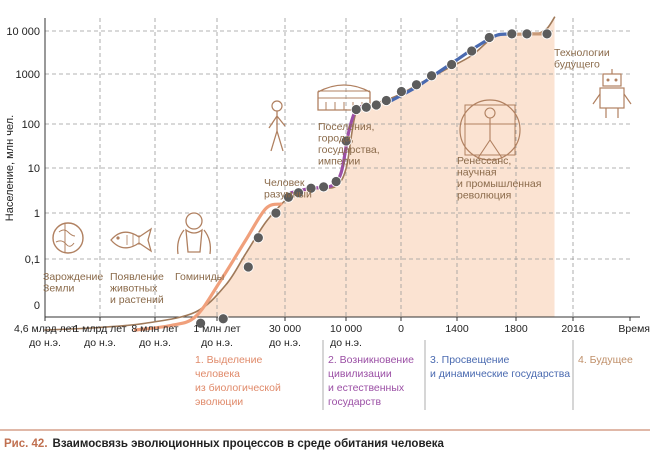  What do you see at coordinates (37, 306) in the screenshot?
I see `y-tick-label: 0` at bounding box center [37, 306].